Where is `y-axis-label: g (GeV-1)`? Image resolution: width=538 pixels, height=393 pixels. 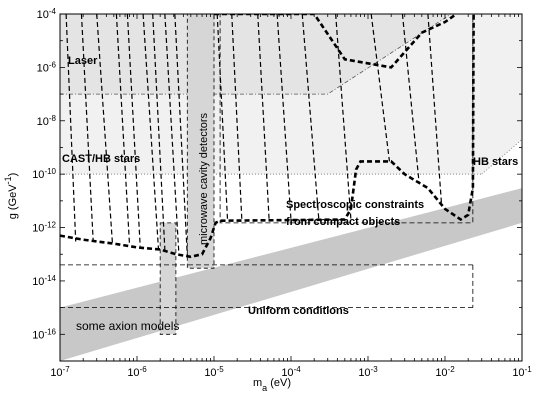 y-axis-label: g (GeV-1) is located at coordinates (11, 196).